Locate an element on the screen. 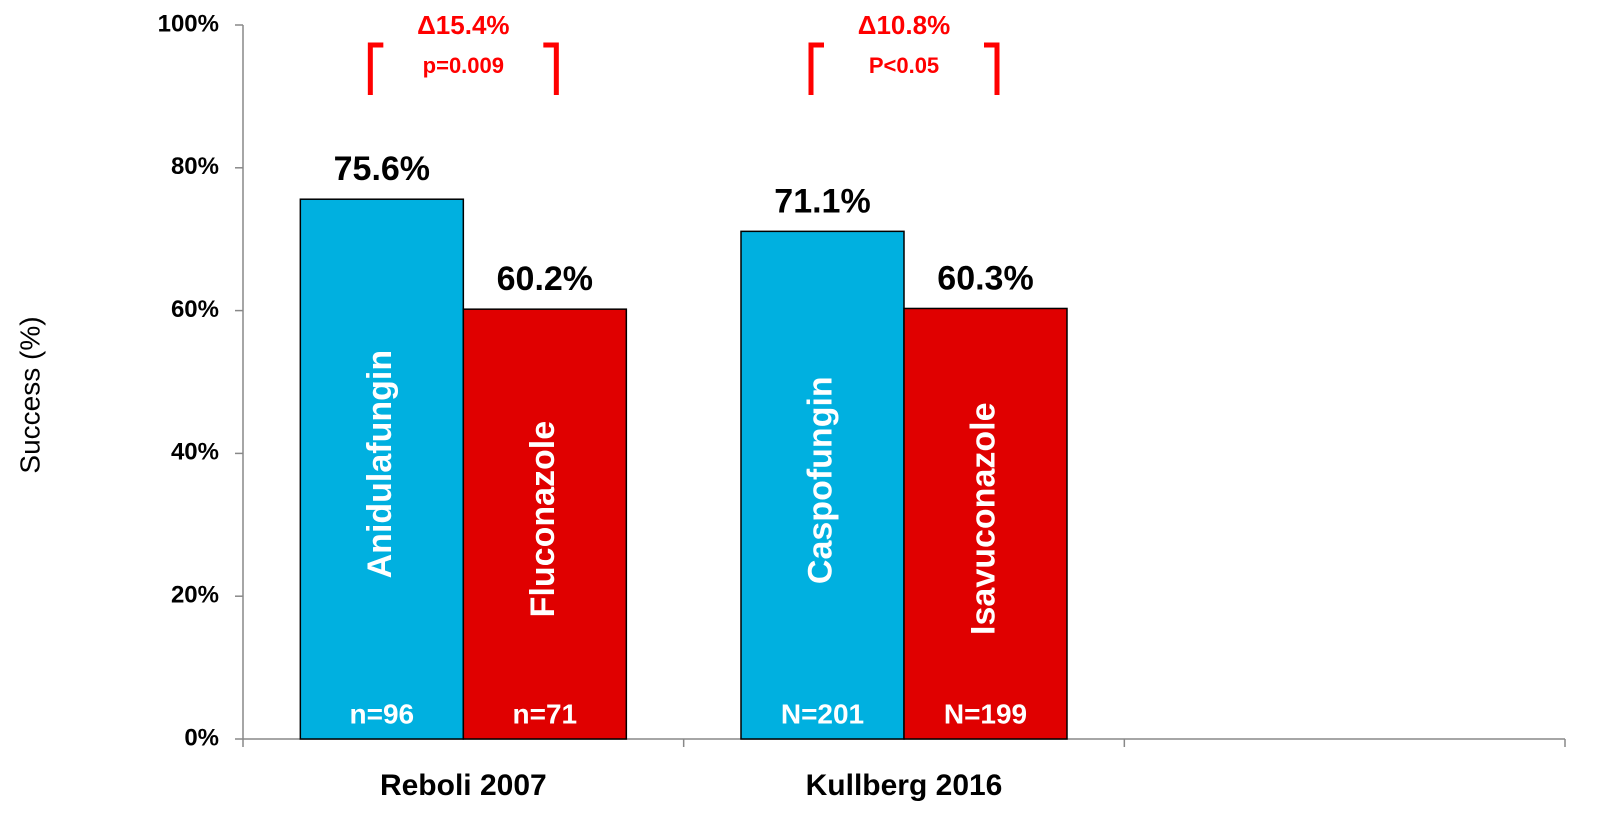  value-label: 75.6% is located at coordinates (382, 169).